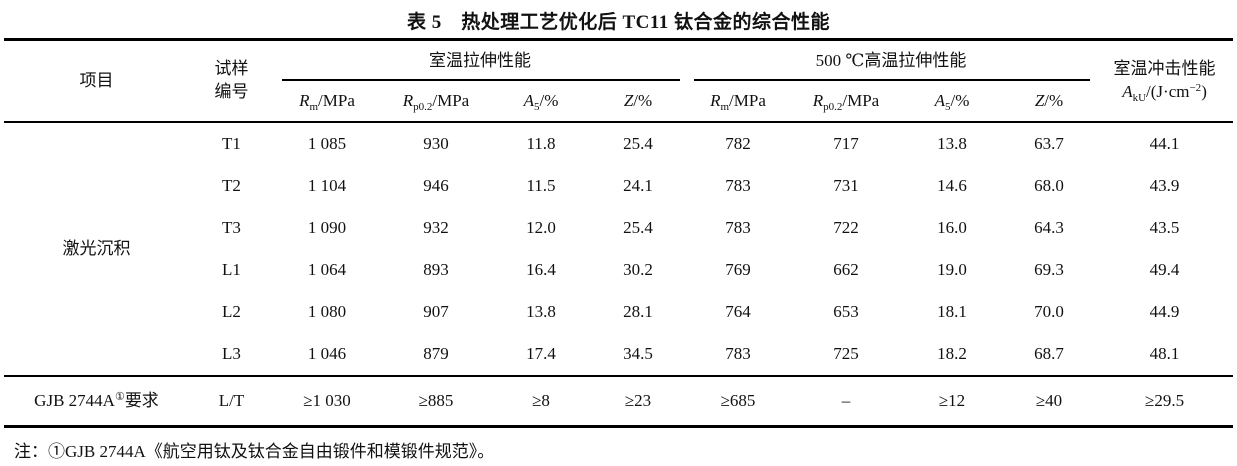  Describe the element at coordinates (436, 354) in the screenshot. I see `cell-value: 879` at that location.